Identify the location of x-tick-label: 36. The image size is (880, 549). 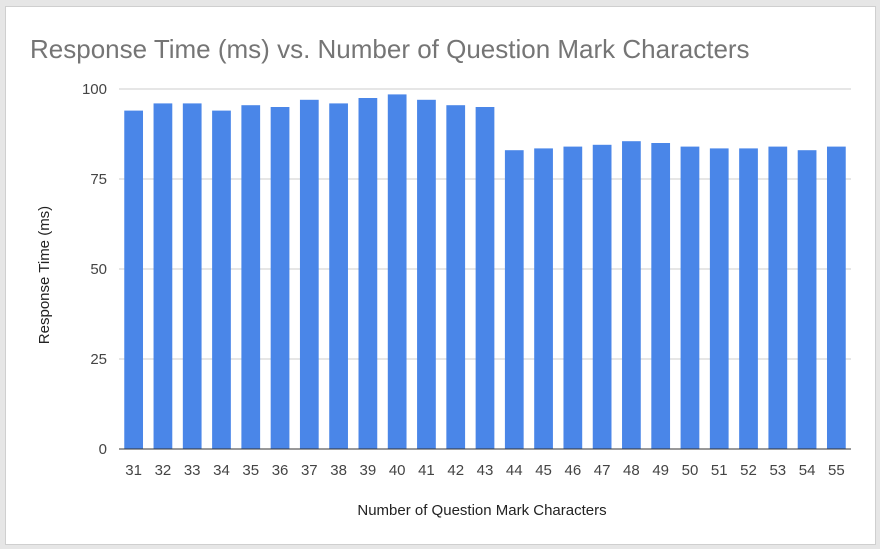
(280, 470).